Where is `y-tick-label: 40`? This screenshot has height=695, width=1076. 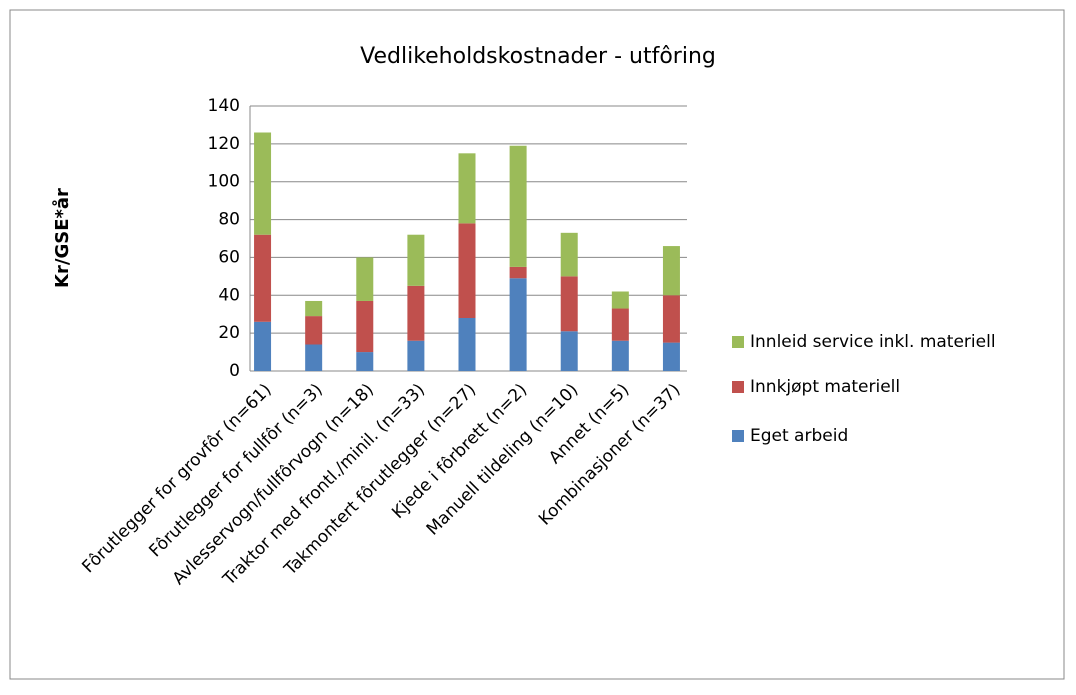 y-tick-label: 40 is located at coordinates (229, 295).